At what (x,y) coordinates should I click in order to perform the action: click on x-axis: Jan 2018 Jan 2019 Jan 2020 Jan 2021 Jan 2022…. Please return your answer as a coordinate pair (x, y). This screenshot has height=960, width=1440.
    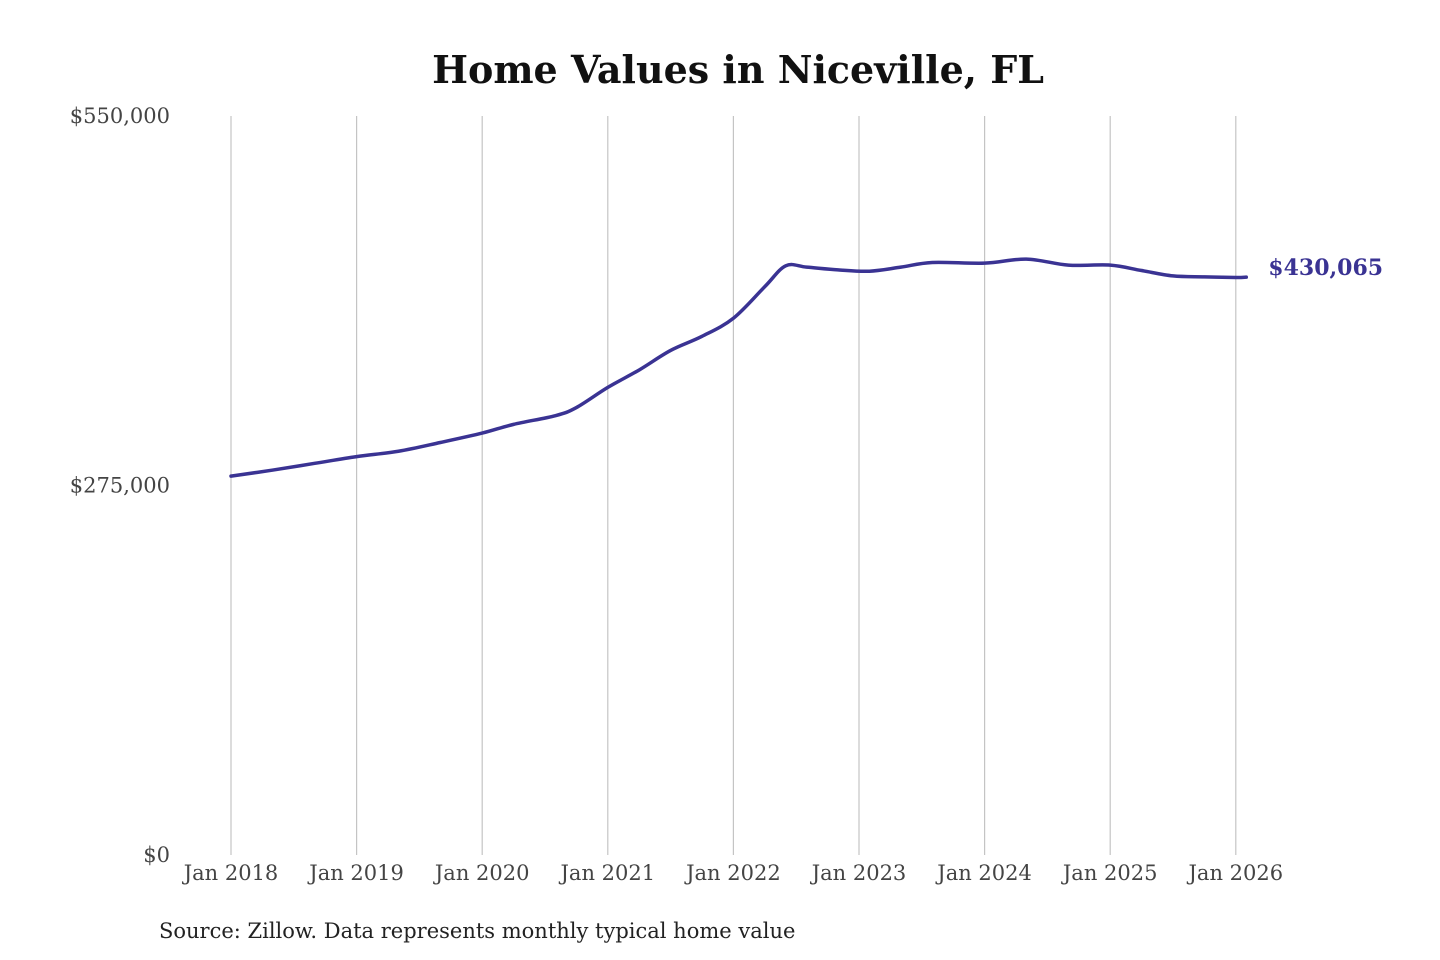
    Looking at the image, I should click on (732, 873).